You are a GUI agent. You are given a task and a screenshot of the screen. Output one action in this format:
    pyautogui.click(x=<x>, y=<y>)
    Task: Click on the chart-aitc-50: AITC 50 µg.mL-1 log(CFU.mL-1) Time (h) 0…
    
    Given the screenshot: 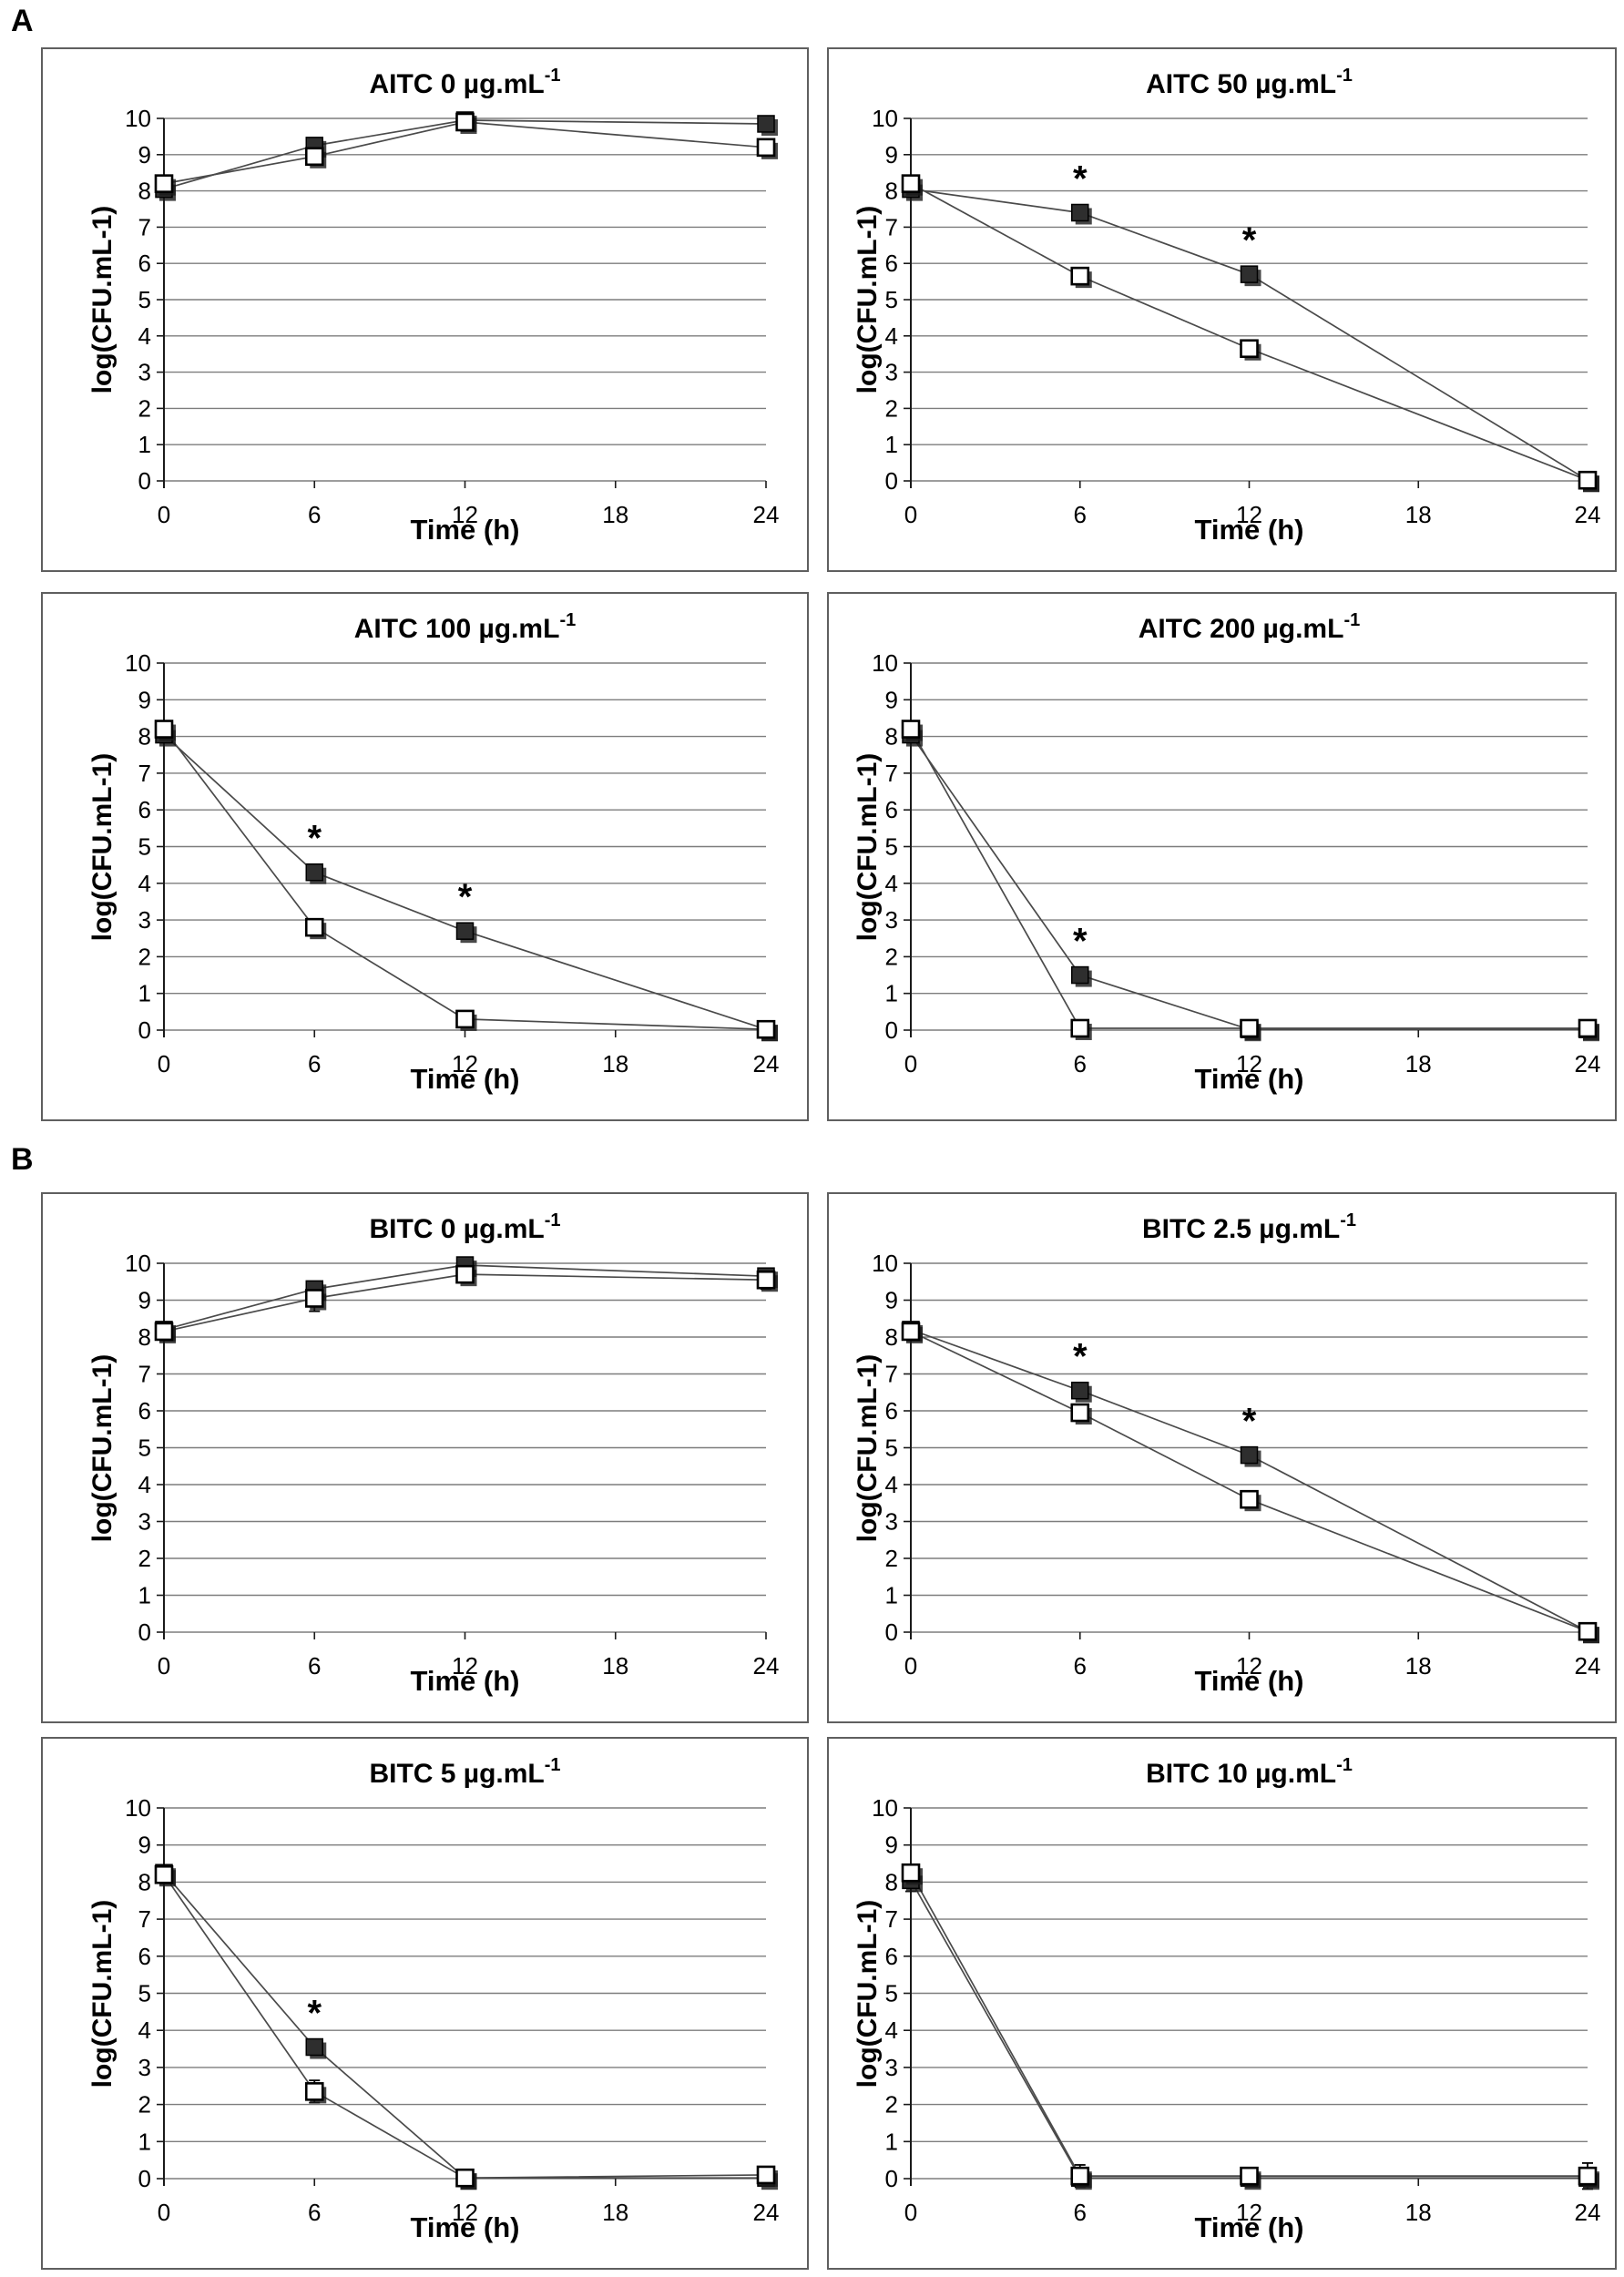 What is the action you would take?
    pyautogui.click(x=1222, y=310)
    